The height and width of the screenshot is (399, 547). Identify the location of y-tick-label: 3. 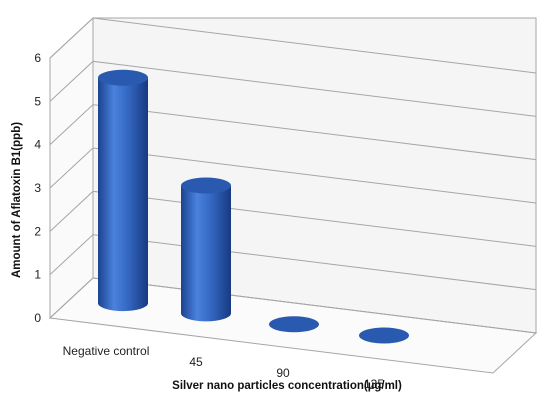
(37, 188).